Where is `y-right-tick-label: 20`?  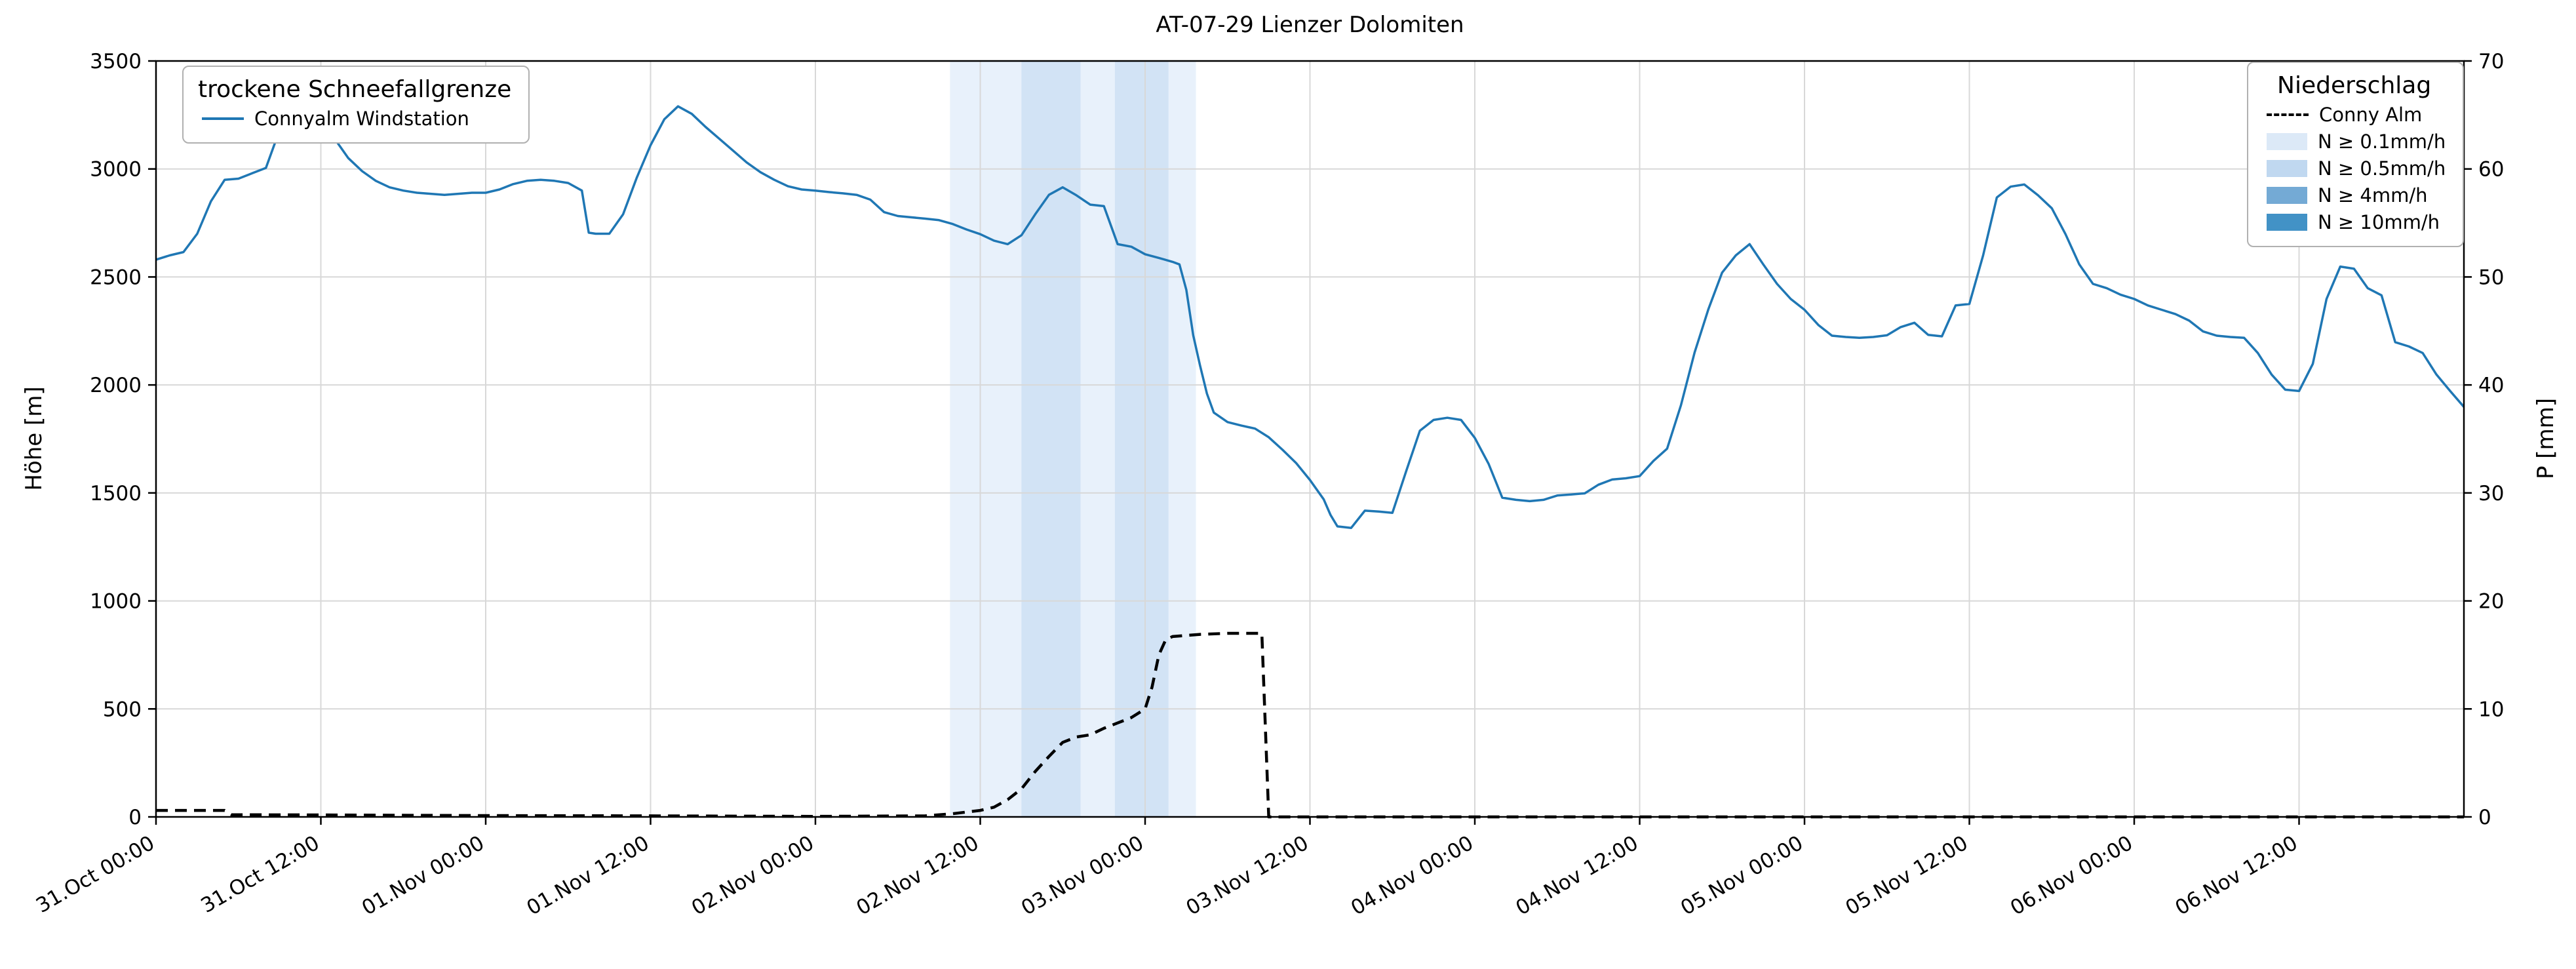 y-right-tick-label: 20 is located at coordinates (2491, 602).